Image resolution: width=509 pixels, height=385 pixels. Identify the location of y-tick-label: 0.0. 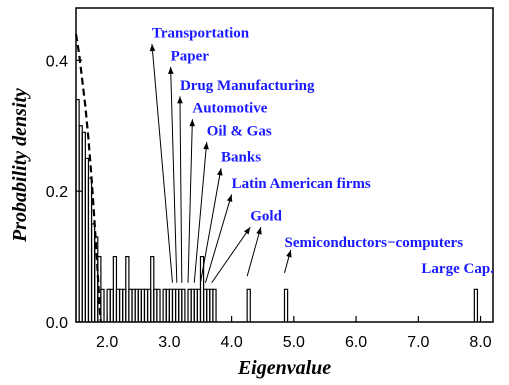
(57, 323).